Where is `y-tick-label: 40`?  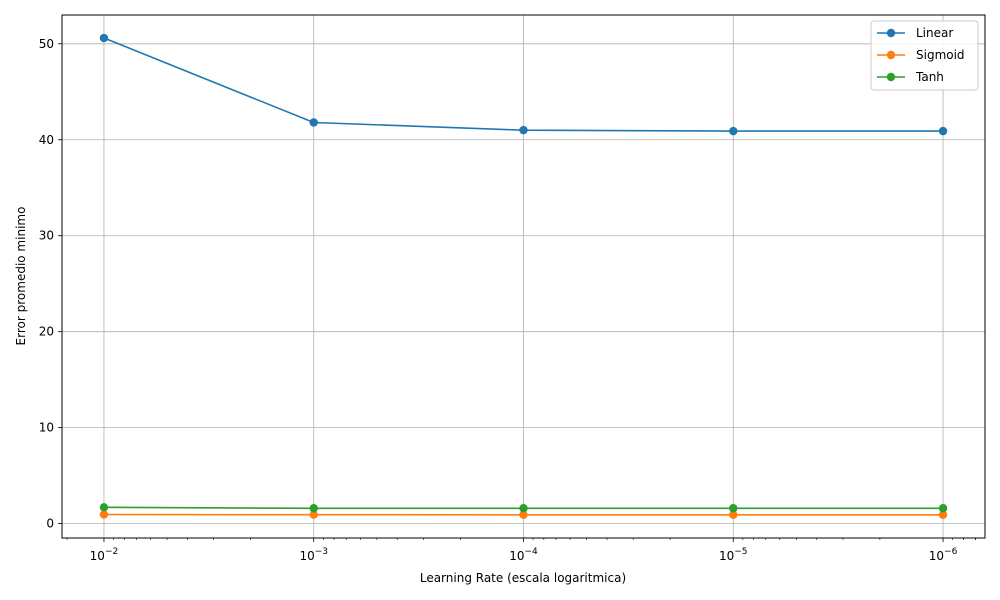
y-tick-label: 40 is located at coordinates (46, 140).